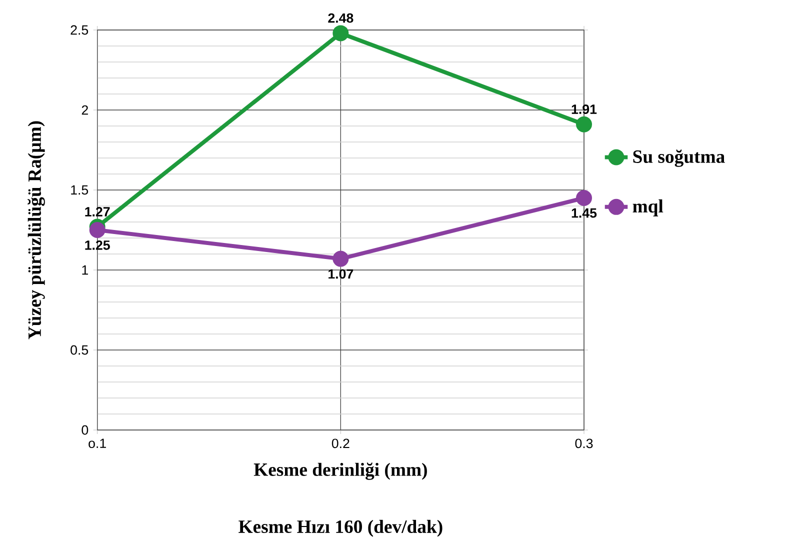  I want to click on y-tick-label: 1, so click(85, 270).